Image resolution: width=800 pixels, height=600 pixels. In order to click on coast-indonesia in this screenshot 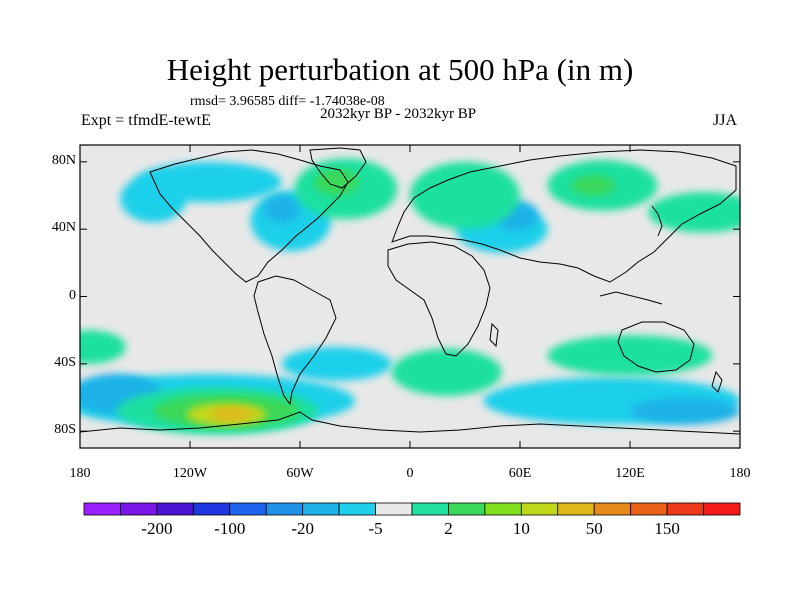, I will do `click(631, 298)`.